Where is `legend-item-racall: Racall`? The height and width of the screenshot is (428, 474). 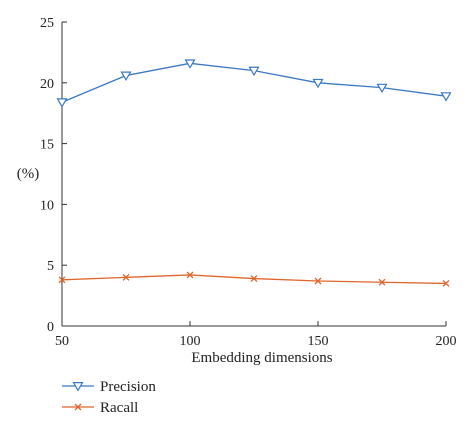 legend-item-racall: Racall is located at coordinates (100, 408).